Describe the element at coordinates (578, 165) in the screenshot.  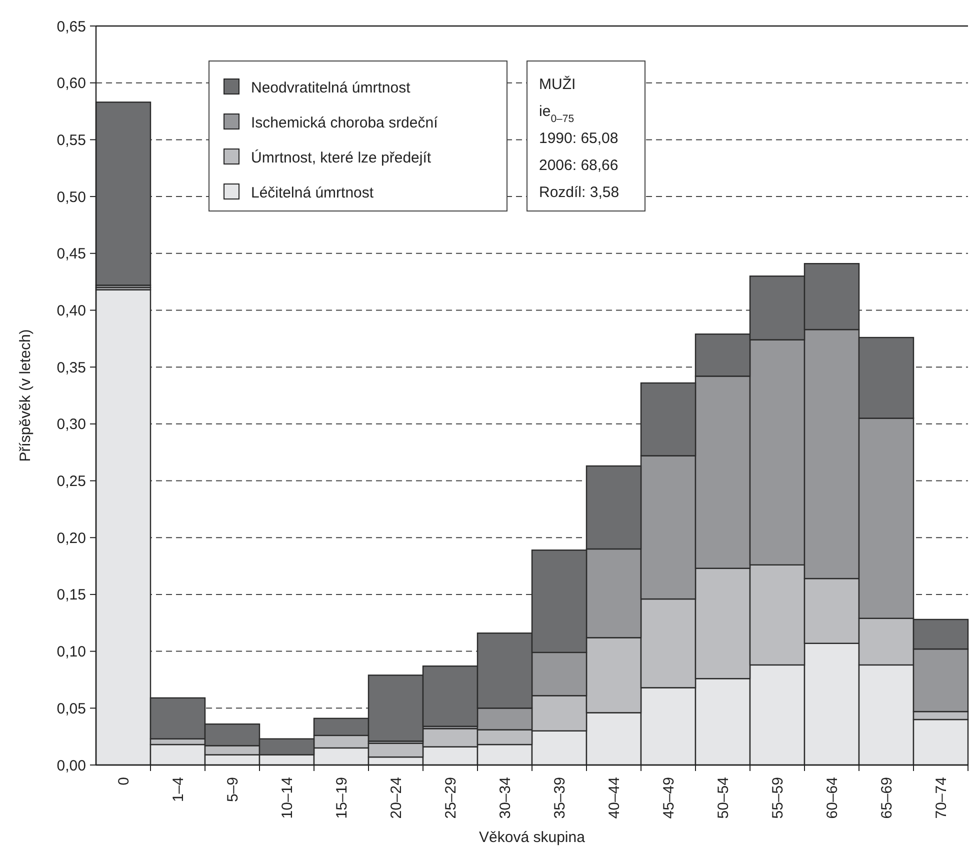
I see `annotation: 2006: 68,66` at that location.